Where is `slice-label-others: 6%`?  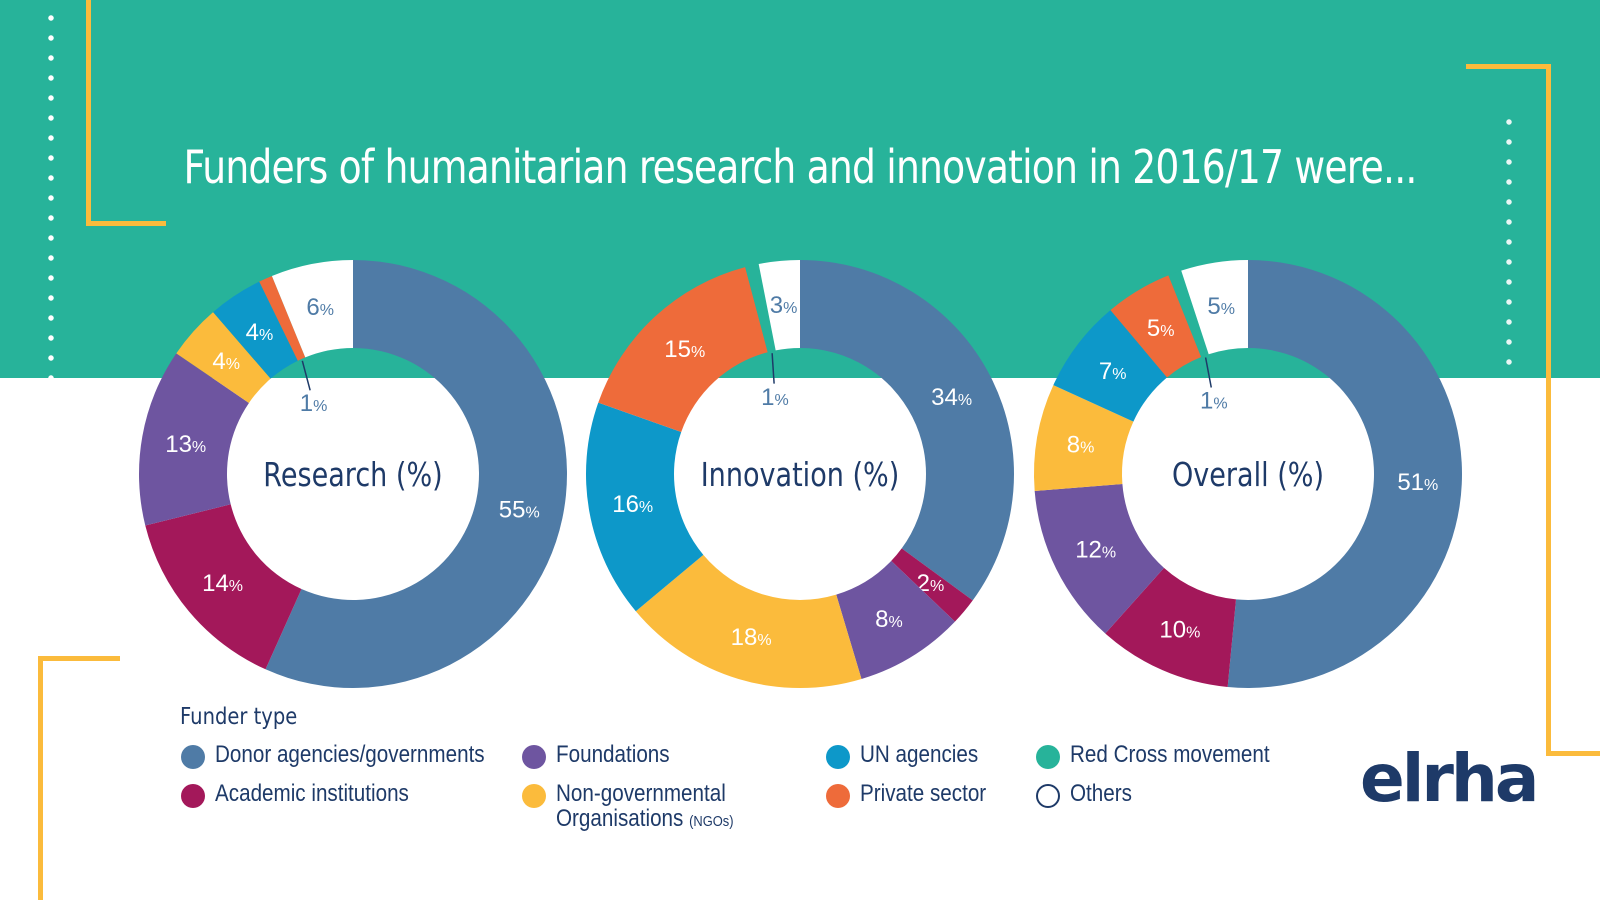
slice-label-others: 6% is located at coordinates (320, 307).